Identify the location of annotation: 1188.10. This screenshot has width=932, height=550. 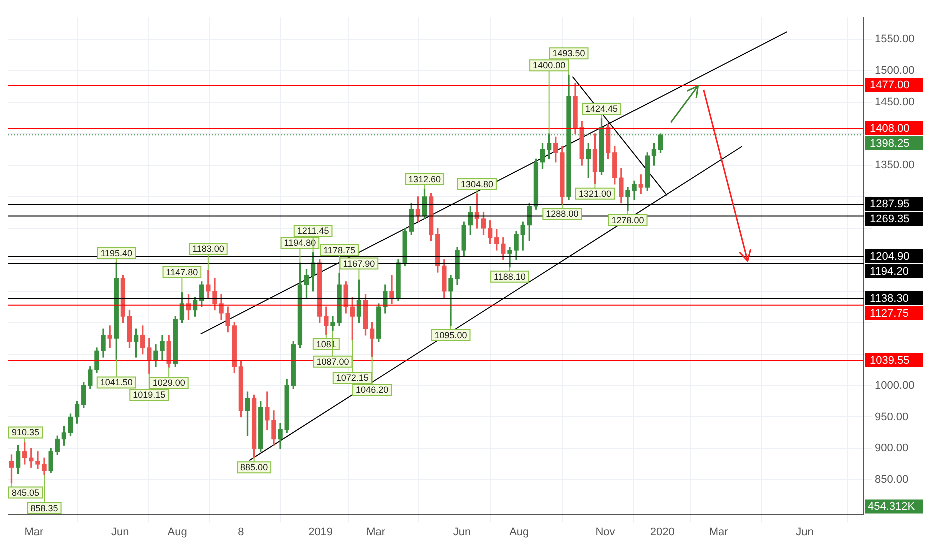
(510, 277).